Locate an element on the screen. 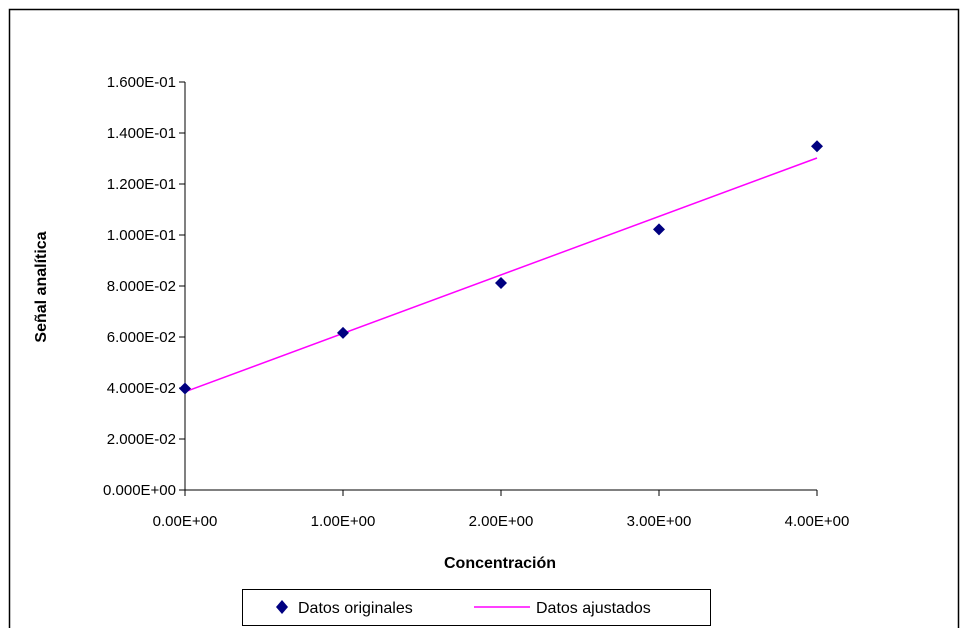 Image resolution: width=968 pixels, height=628 pixels. x-tick-label: 2.00E+00 is located at coordinates (501, 521).